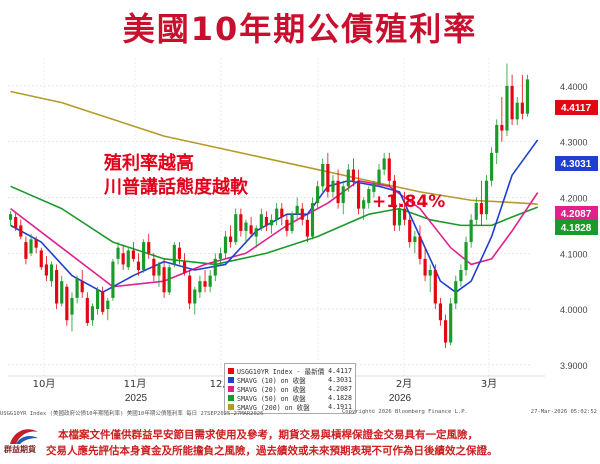 This screenshot has height=464, width=600. Describe the element at coordinates (271, 389) in the screenshot. I see `legend-name: SMAVG (20) on 收盤` at that location.